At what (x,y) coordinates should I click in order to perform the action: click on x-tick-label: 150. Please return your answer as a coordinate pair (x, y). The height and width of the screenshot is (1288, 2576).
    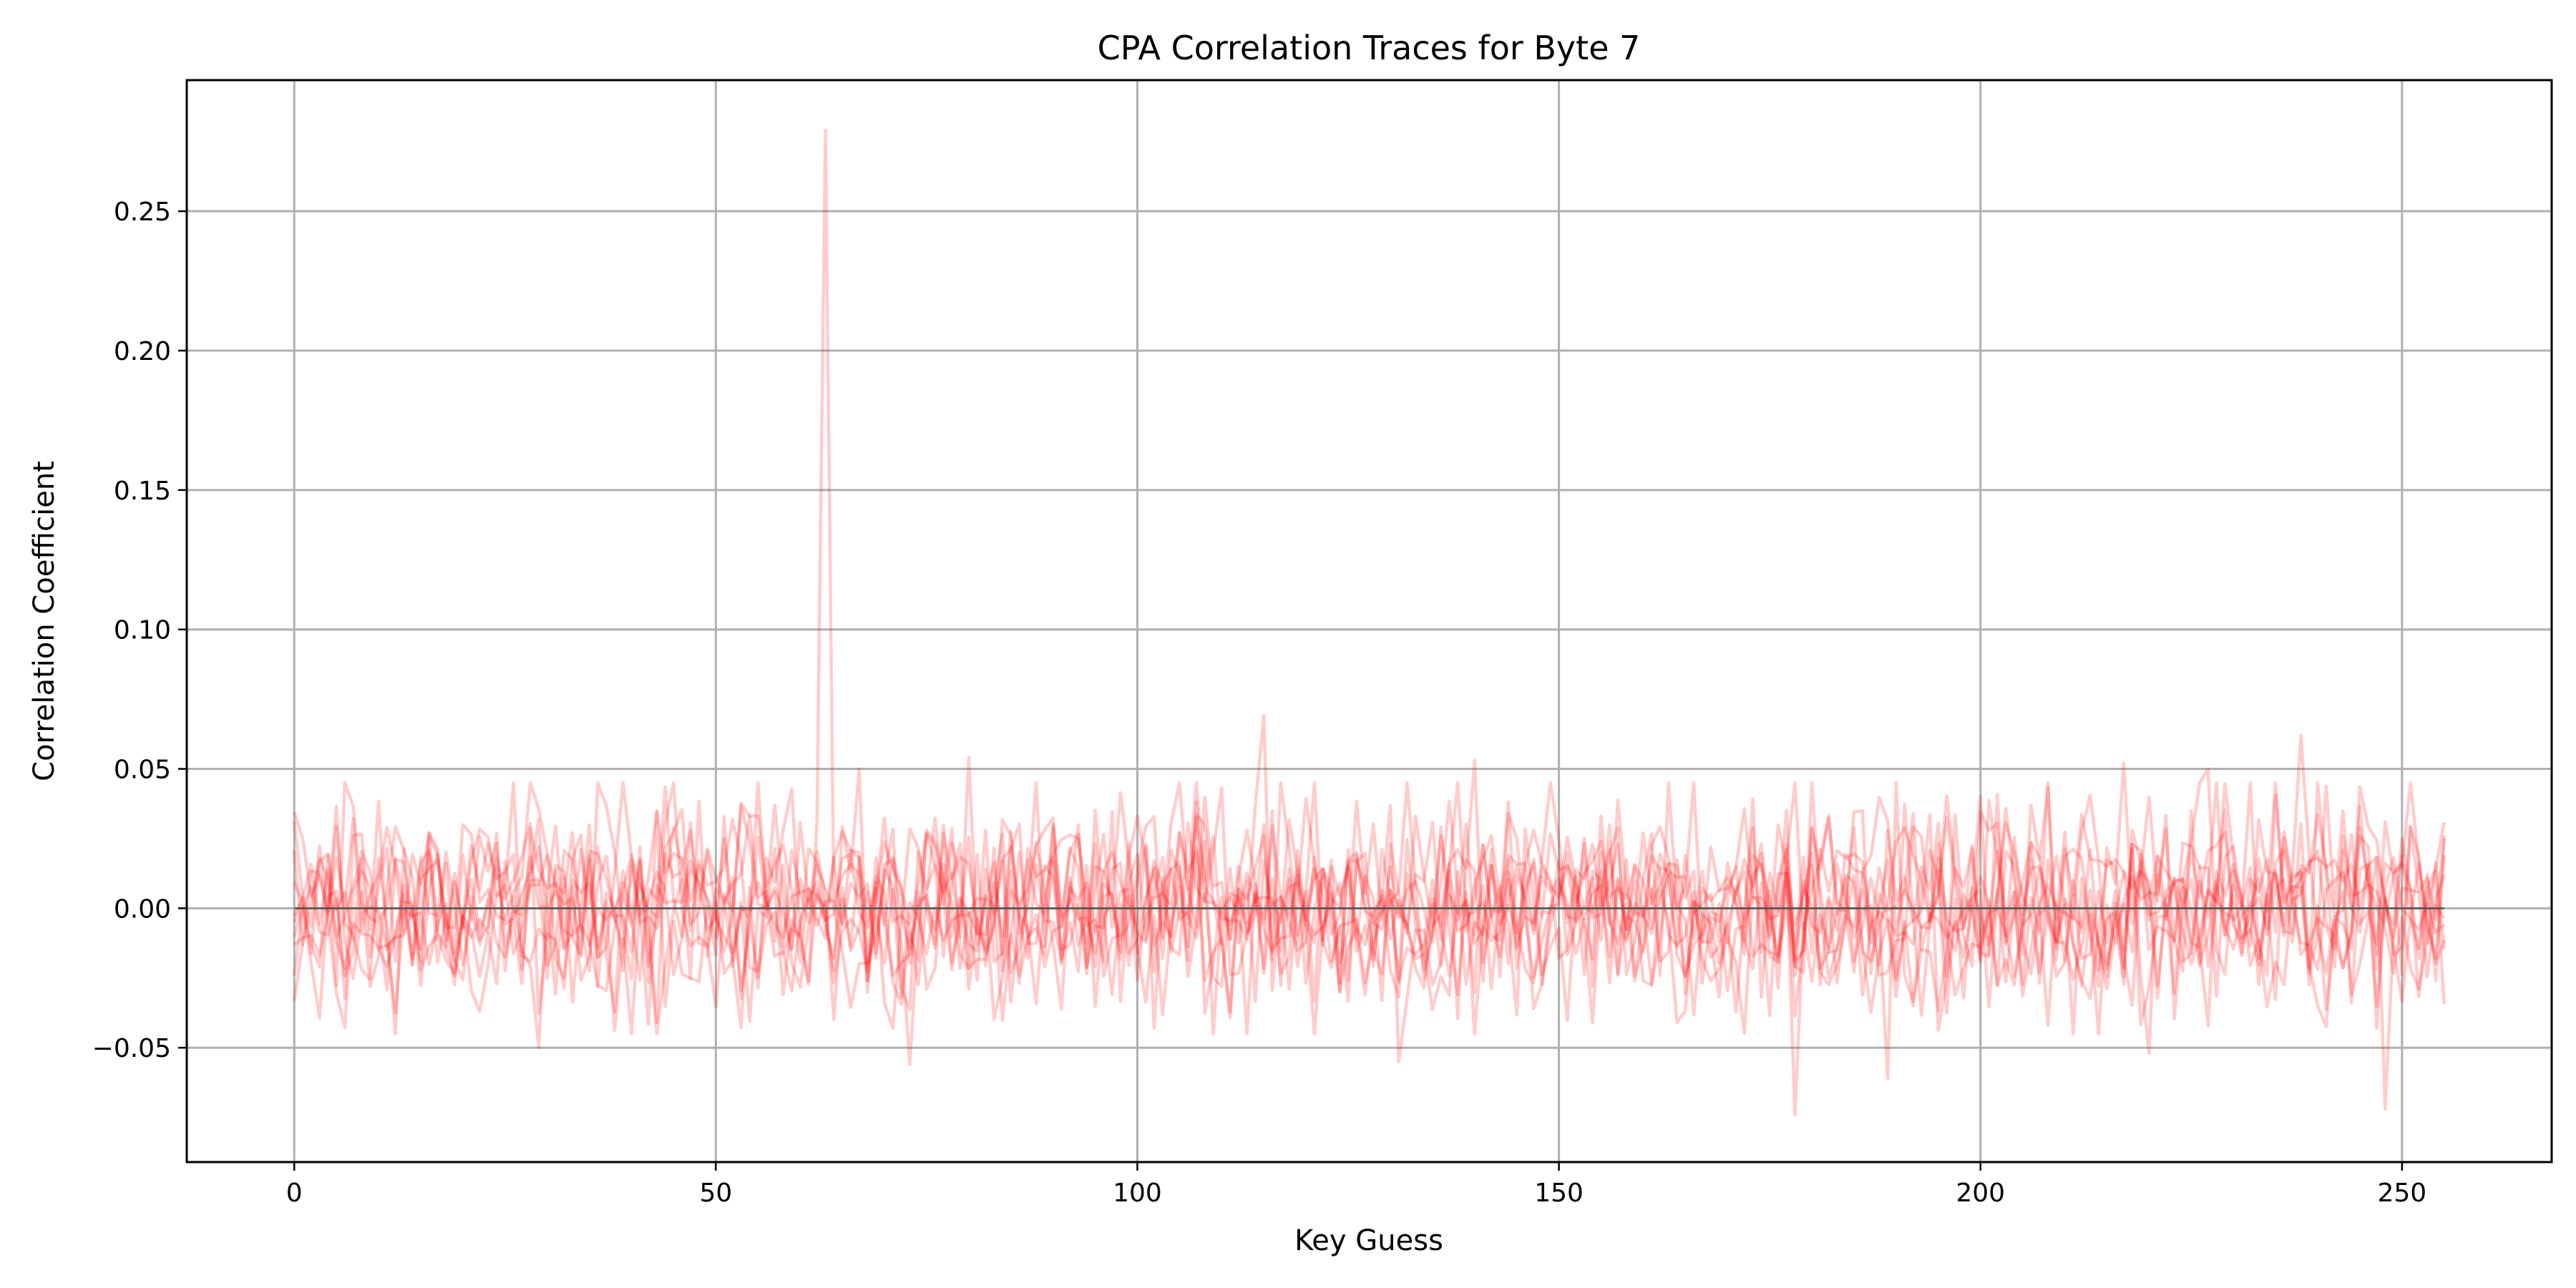
    Looking at the image, I should click on (1559, 1193).